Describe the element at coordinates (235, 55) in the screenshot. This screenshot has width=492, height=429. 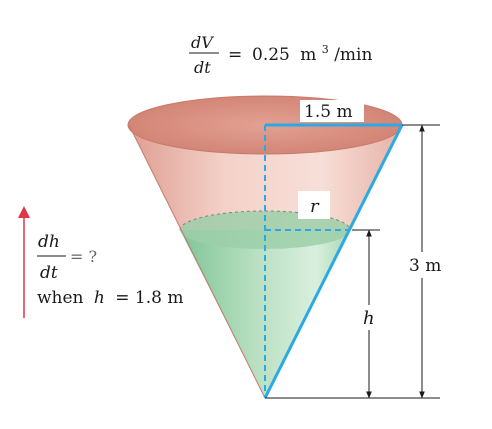
I see `given-rate-equals: =` at that location.